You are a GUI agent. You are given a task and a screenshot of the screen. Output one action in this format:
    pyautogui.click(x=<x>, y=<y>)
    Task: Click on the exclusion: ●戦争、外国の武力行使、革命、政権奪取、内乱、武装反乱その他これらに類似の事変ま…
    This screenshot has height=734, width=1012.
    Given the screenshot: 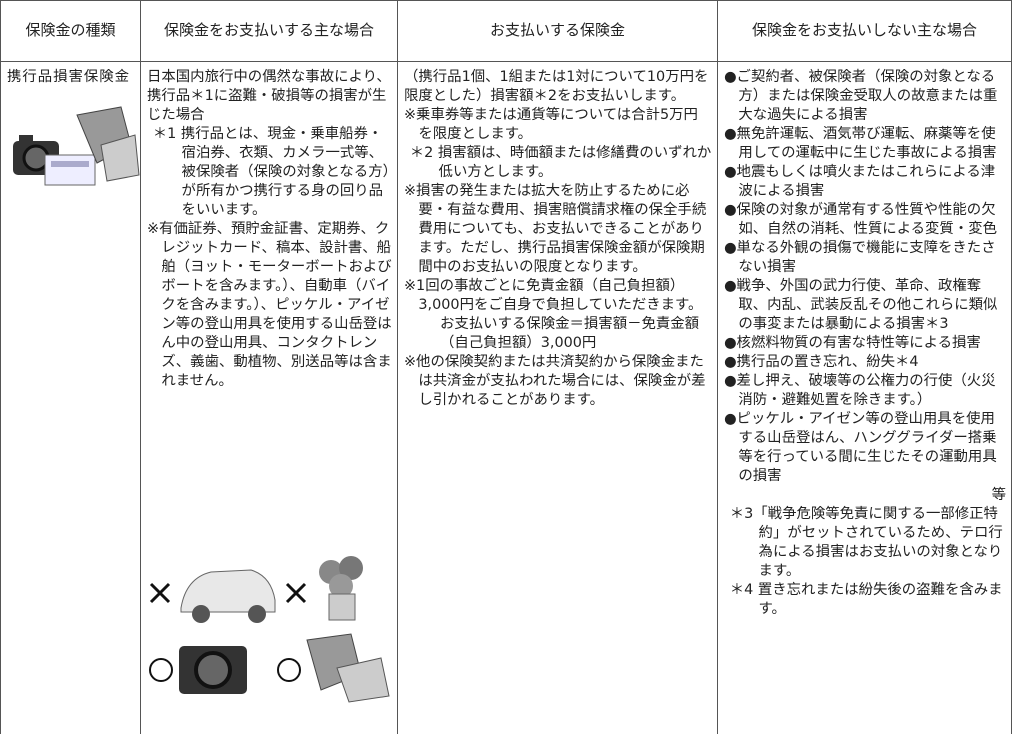 What is the action you would take?
    pyautogui.click(x=861, y=305)
    